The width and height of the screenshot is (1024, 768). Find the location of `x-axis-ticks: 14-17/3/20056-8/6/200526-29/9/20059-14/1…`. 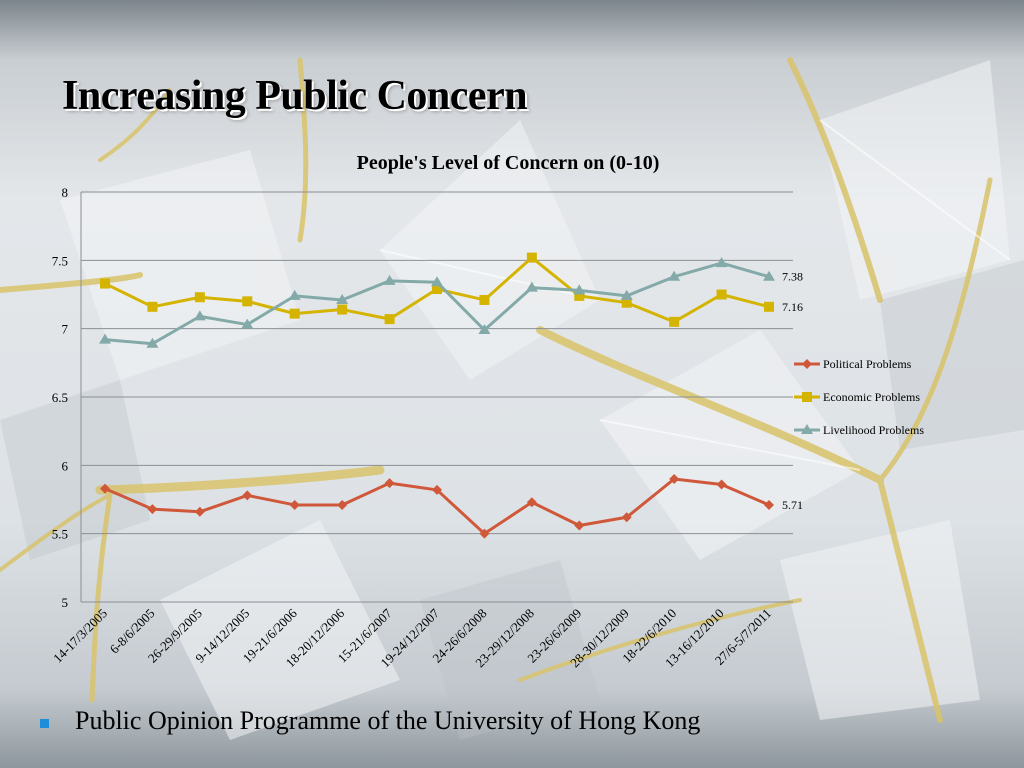

x-axis-ticks: 14-17/3/20056-8/6/200526-29/9/20059-14/1… is located at coordinates (412, 637).